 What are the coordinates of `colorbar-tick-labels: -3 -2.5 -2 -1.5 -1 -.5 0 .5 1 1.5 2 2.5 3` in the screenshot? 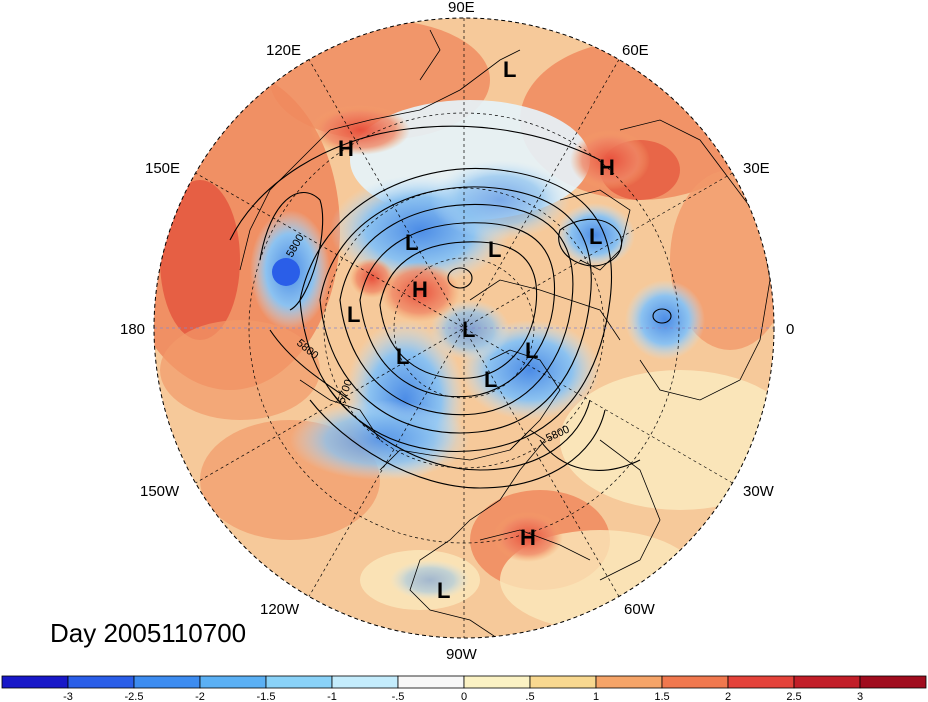 It's located at (463, 696).